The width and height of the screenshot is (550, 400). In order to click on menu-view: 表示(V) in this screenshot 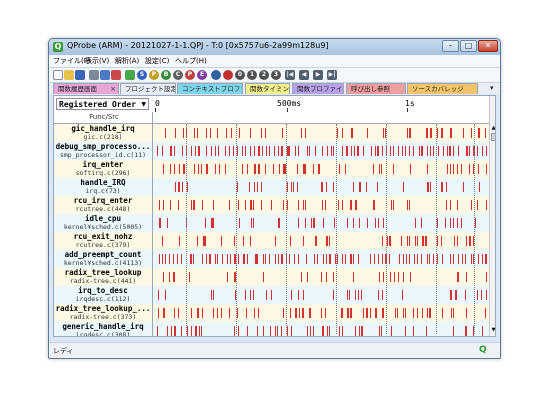, I will do `click(97, 61)`.